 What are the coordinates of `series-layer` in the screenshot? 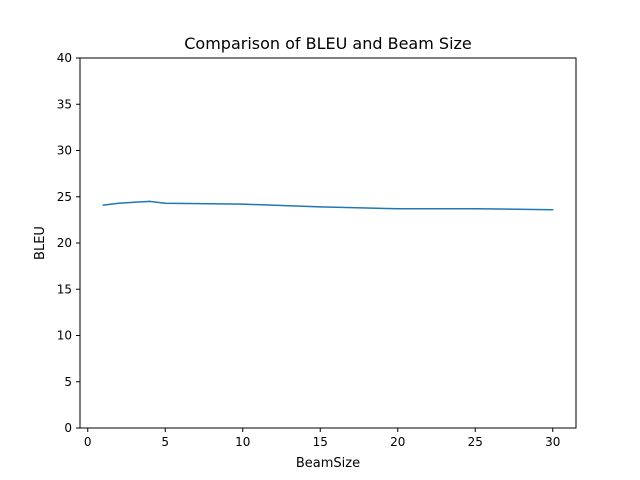 It's located at (328, 205).